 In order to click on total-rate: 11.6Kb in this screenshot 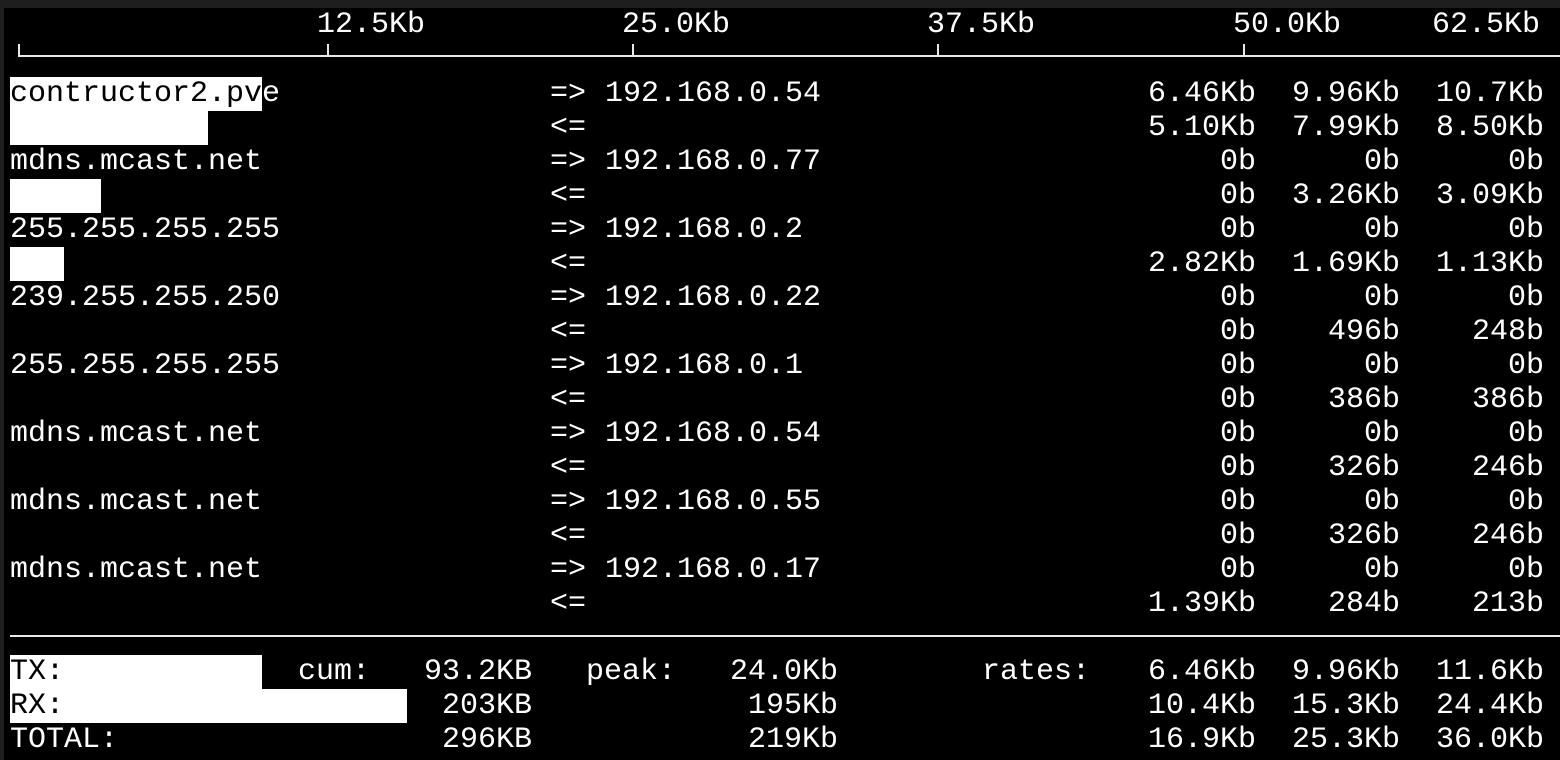, I will do `click(1489, 672)`.